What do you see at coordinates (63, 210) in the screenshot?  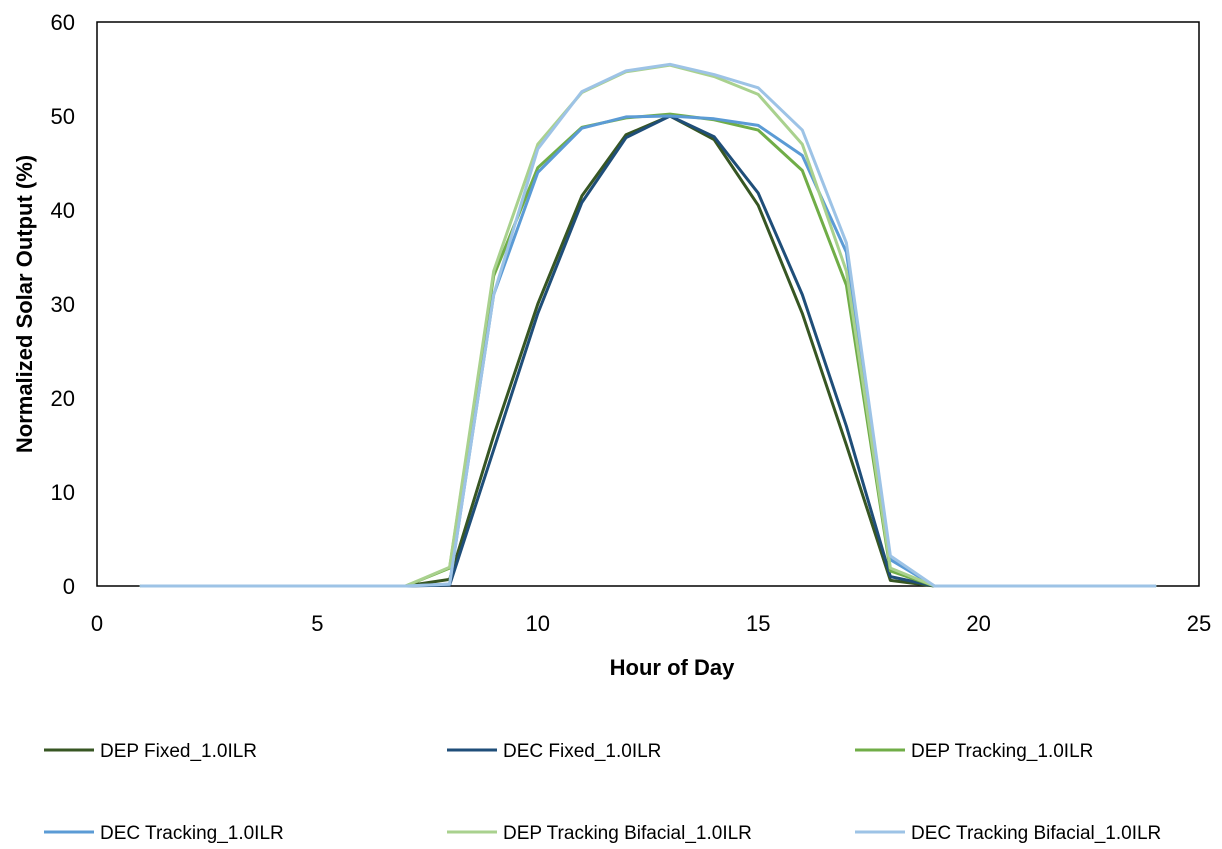 I see `y-tick-label: 40` at bounding box center [63, 210].